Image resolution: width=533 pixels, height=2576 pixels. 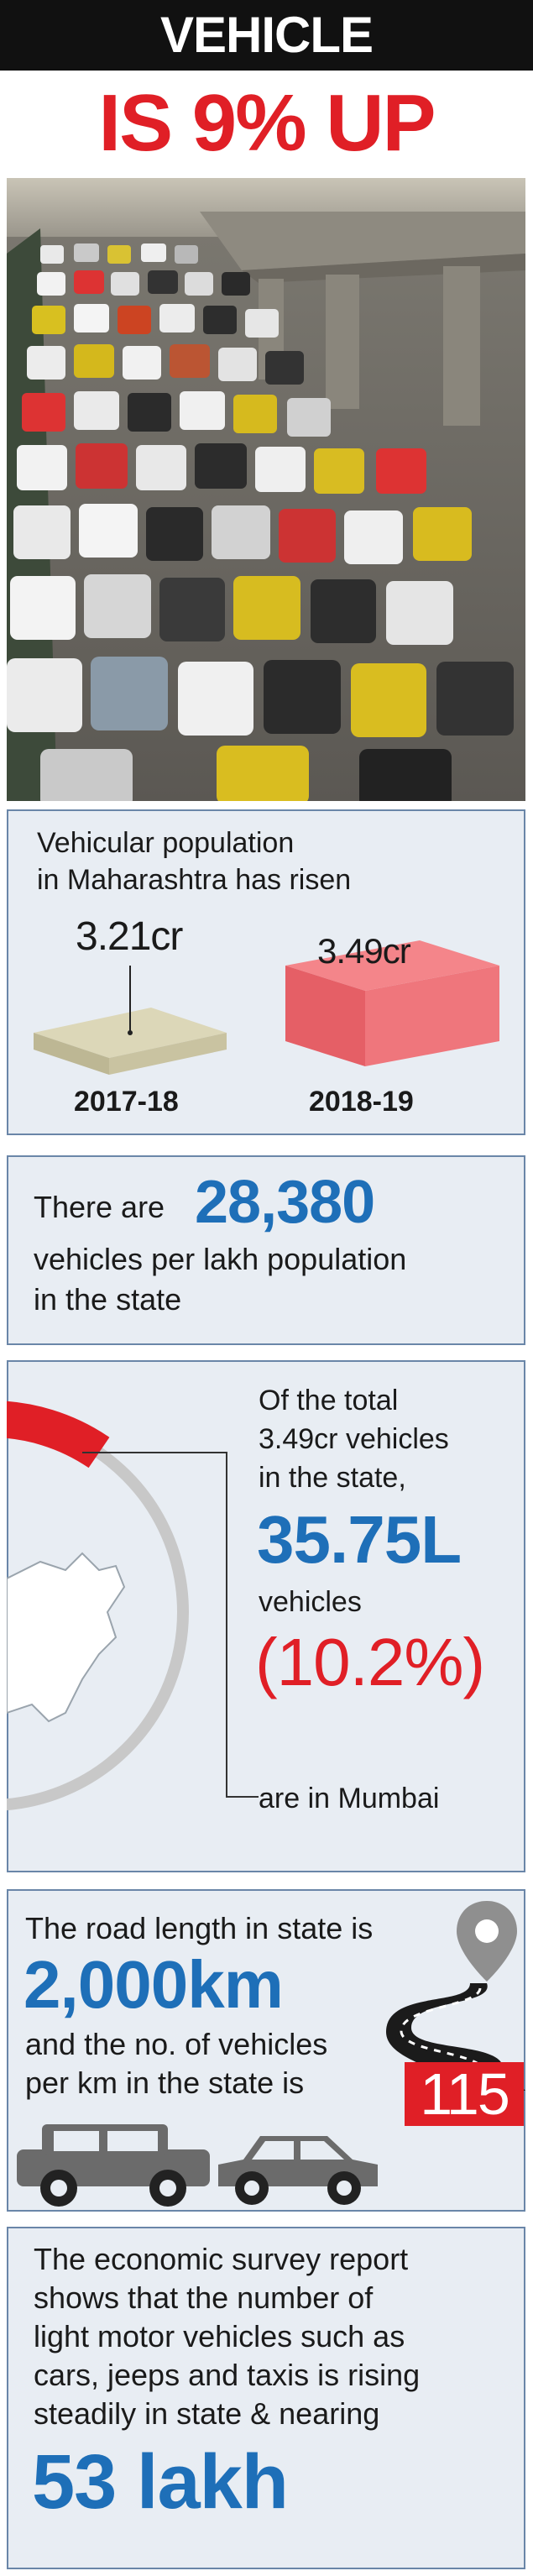 What do you see at coordinates (310, 1602) in the screenshot?
I see `mumbai-line4: vehicles` at bounding box center [310, 1602].